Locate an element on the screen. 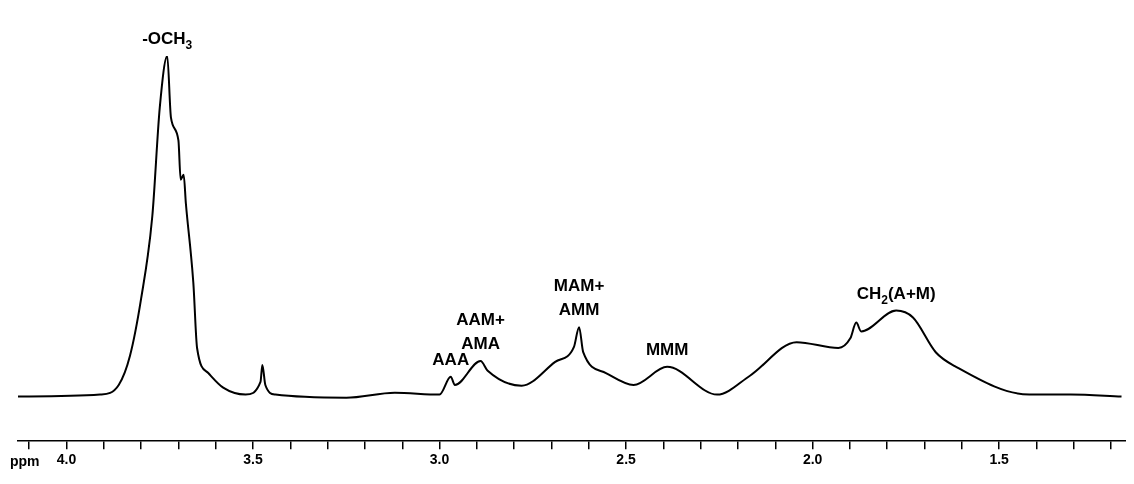 The width and height of the screenshot is (1134, 484). x-tick-label: 3.5 is located at coordinates (253, 459).